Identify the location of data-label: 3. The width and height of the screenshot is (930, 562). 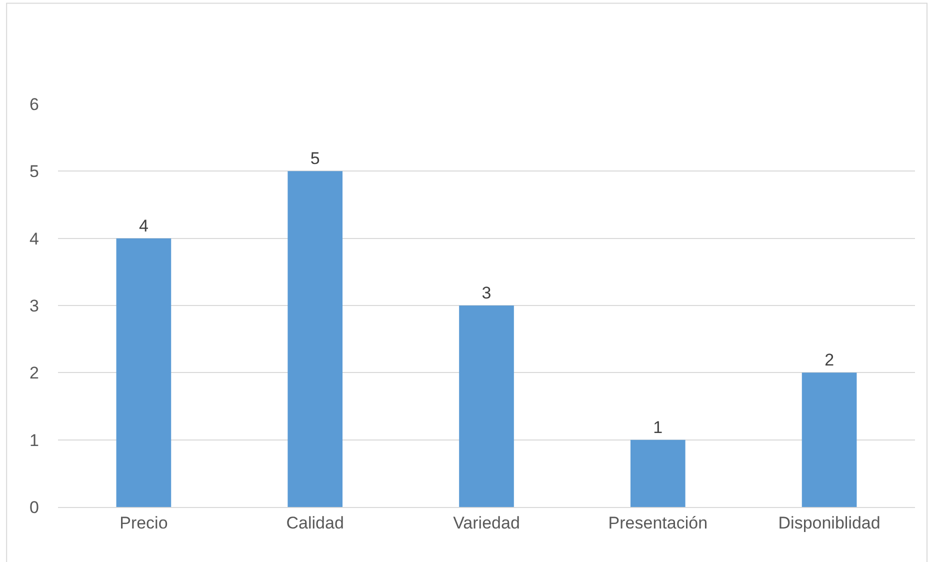
(487, 293).